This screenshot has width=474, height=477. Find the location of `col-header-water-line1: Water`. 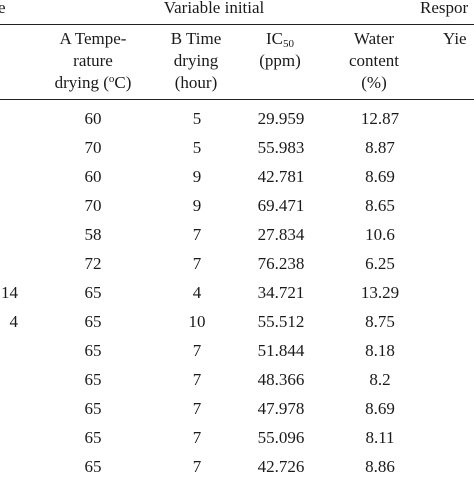

col-header-water-line1: Water is located at coordinates (374, 38).